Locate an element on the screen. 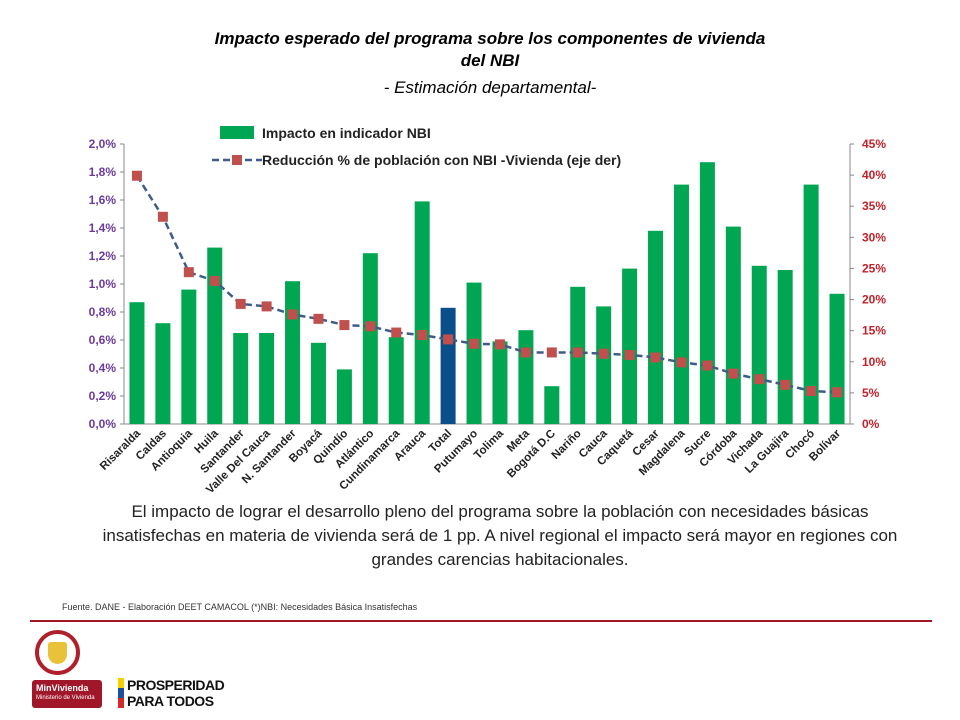 This screenshot has height=720, width=960. bar-cesar is located at coordinates (656, 327).